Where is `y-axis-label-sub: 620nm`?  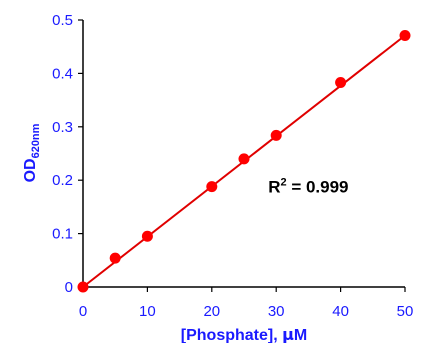
y-axis-label-sub: 620nm is located at coordinates (36, 140).